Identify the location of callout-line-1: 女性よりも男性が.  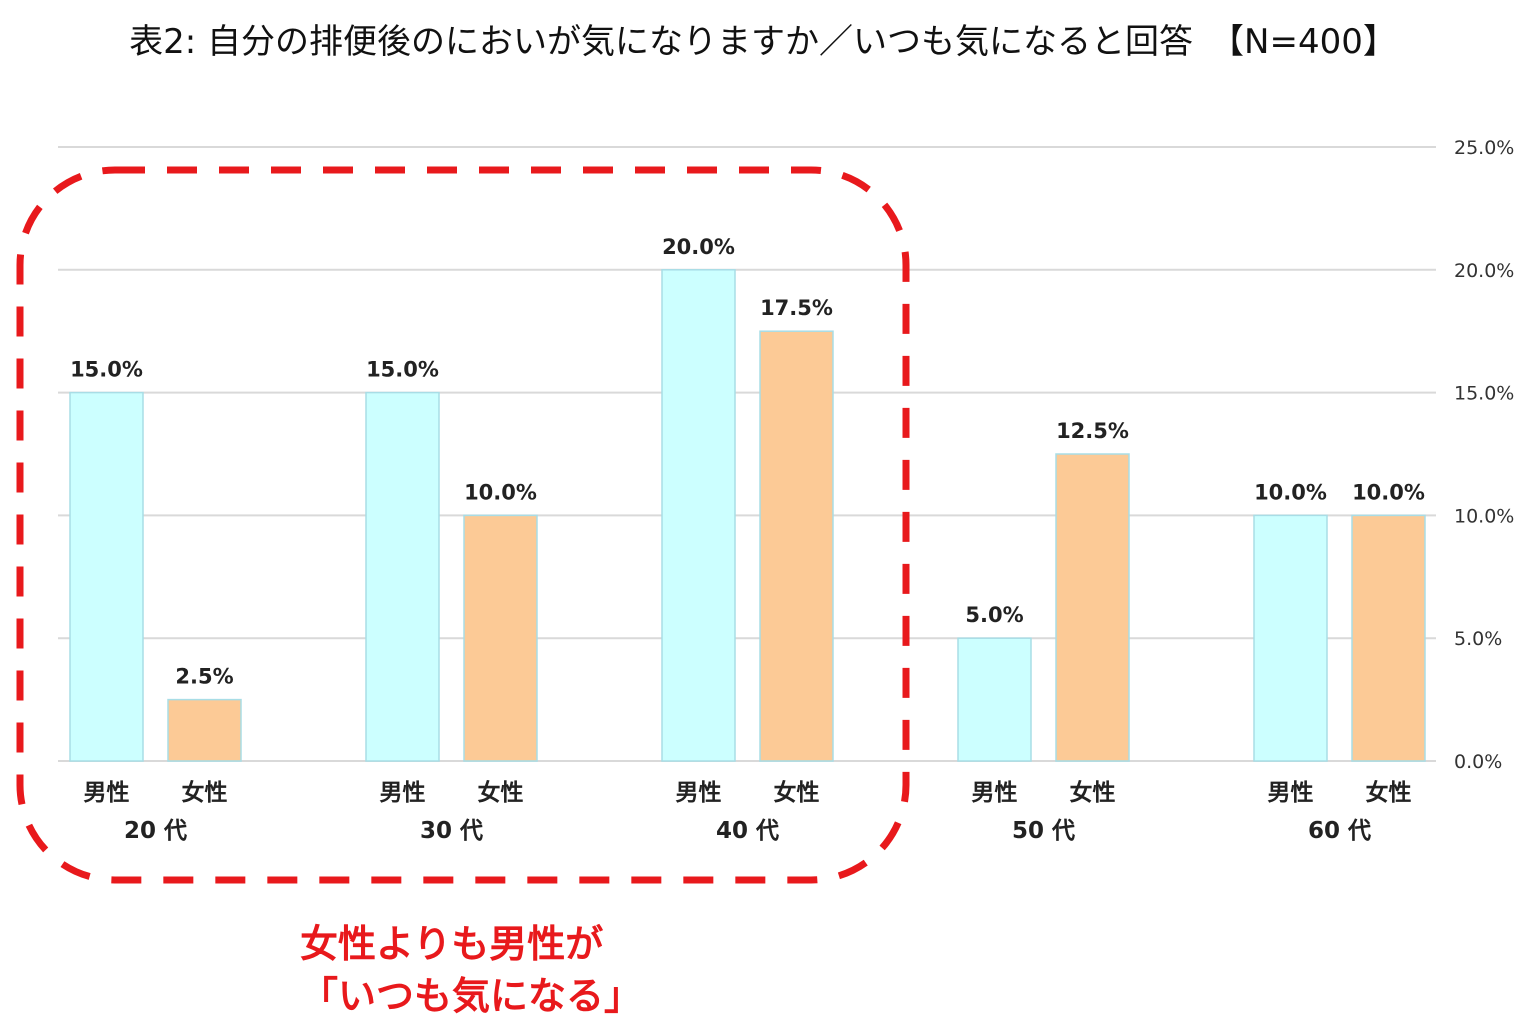
(452, 944).